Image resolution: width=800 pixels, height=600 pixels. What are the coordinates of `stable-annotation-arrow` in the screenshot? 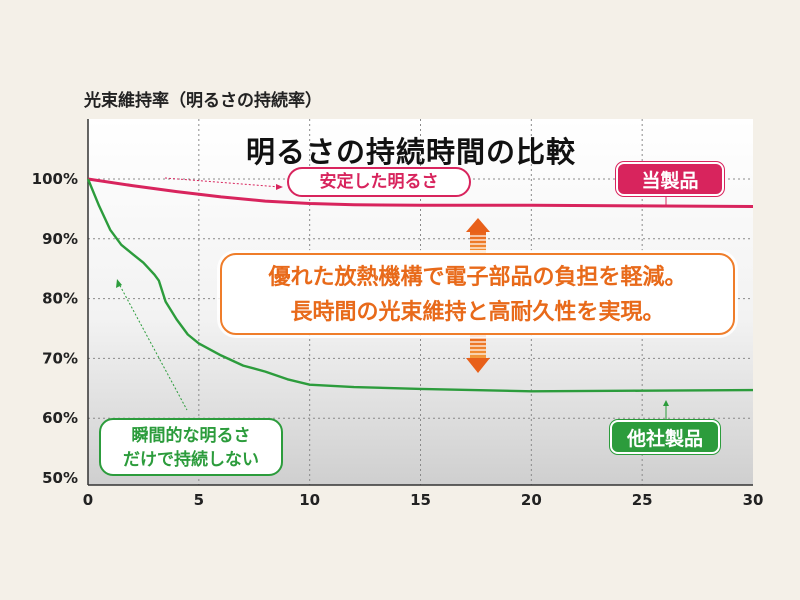 It's located at (222, 182).